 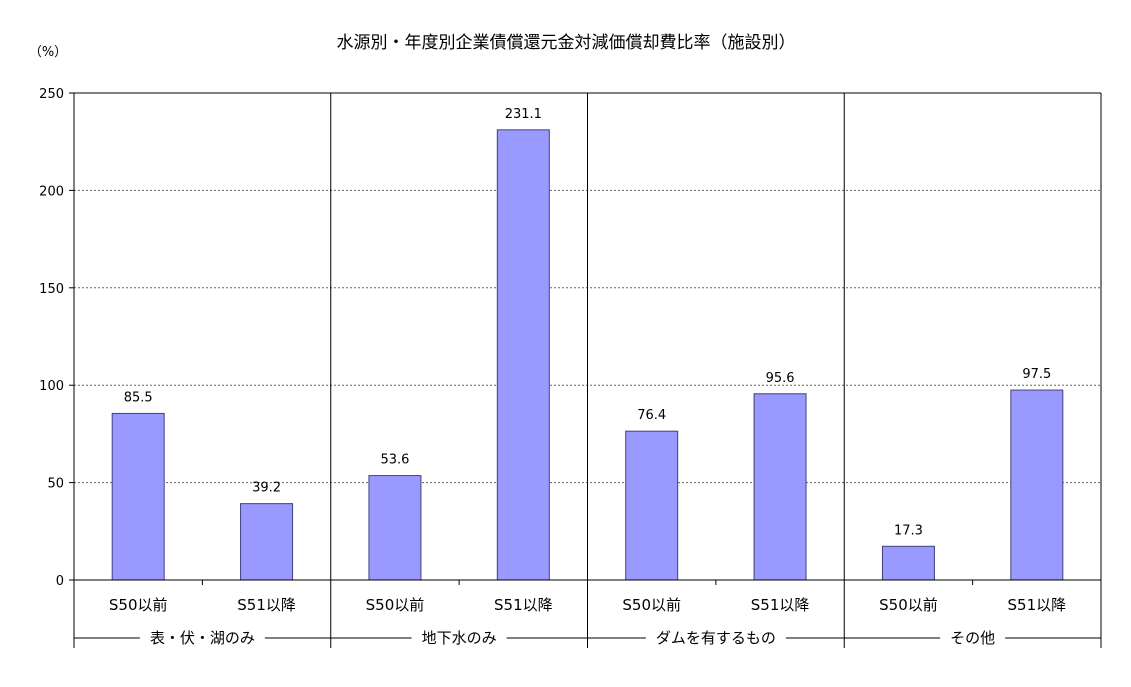 What do you see at coordinates (51, 94) in the screenshot?
I see `y-tick-label: 250` at bounding box center [51, 94].